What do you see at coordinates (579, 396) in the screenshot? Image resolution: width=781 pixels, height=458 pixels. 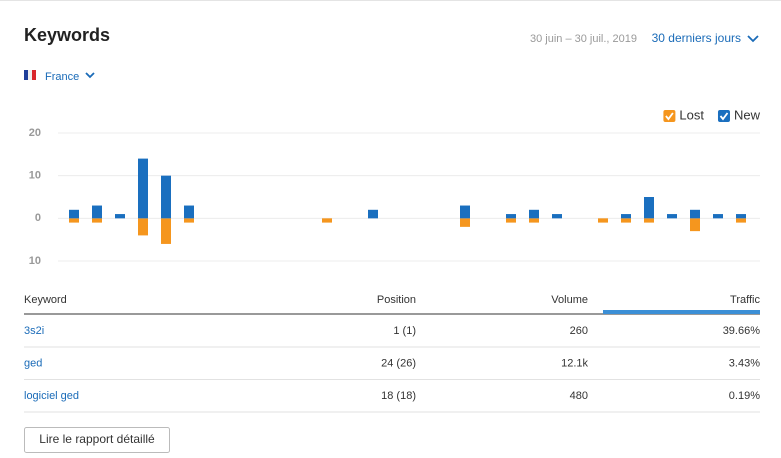 I see `table-cell: 480` at bounding box center [579, 396].